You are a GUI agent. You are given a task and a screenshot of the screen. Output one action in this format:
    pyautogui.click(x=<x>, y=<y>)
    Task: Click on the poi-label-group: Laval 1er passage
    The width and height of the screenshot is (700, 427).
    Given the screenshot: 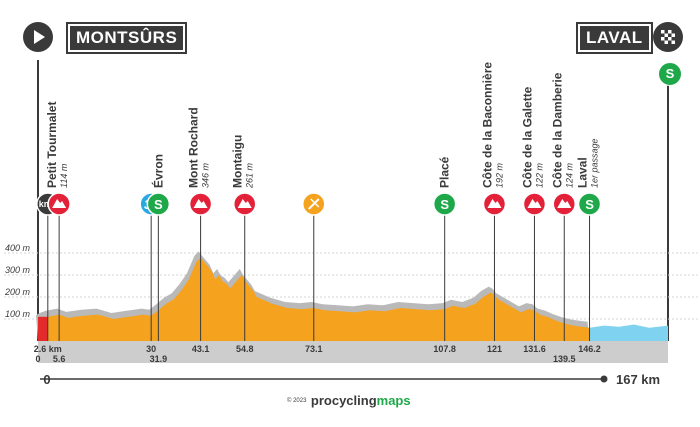 What is the action you would take?
    pyautogui.click(x=588, y=163)
    